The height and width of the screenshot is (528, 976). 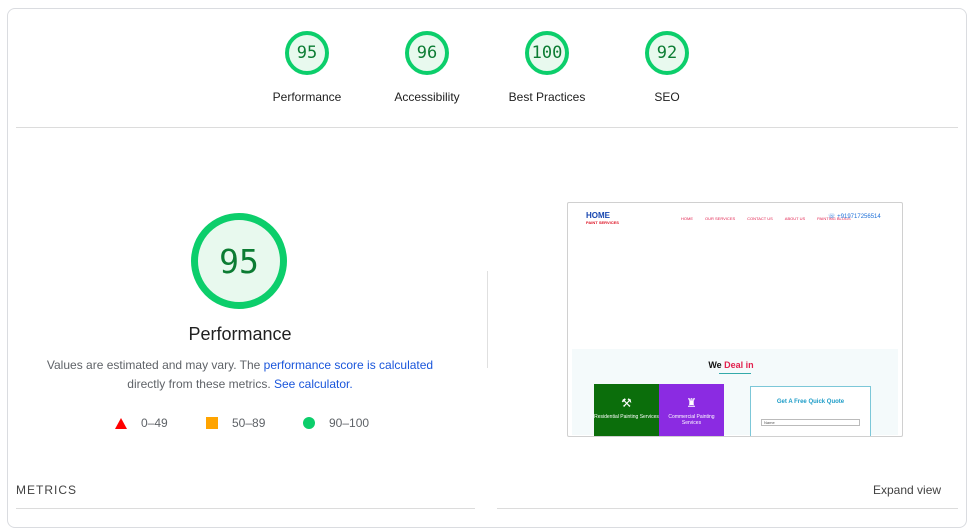 I want to click on score-calculation-link: performance score is calculated, so click(x=348, y=365).